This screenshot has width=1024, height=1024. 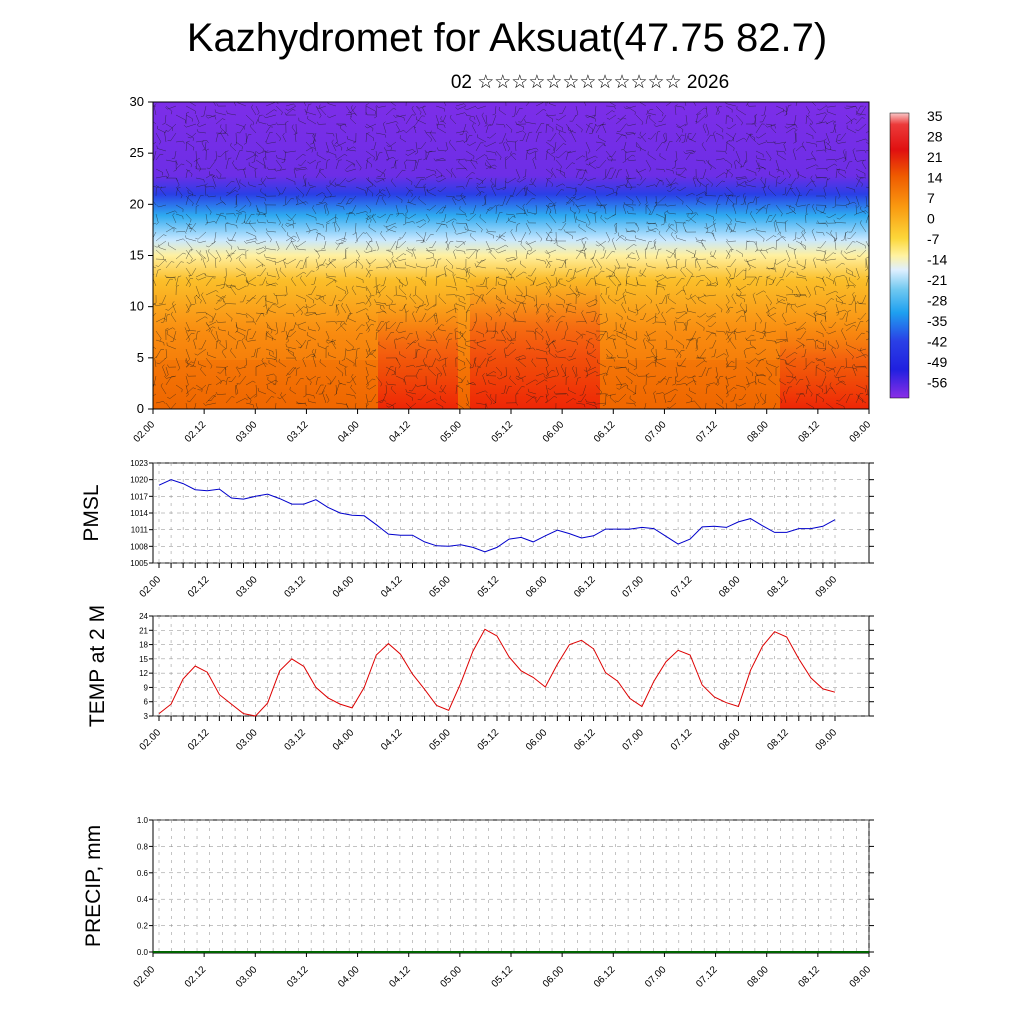 What do you see at coordinates (758, 432) in the screenshot?
I see `heatmap-x-tick-label: 08.00` at bounding box center [758, 432].